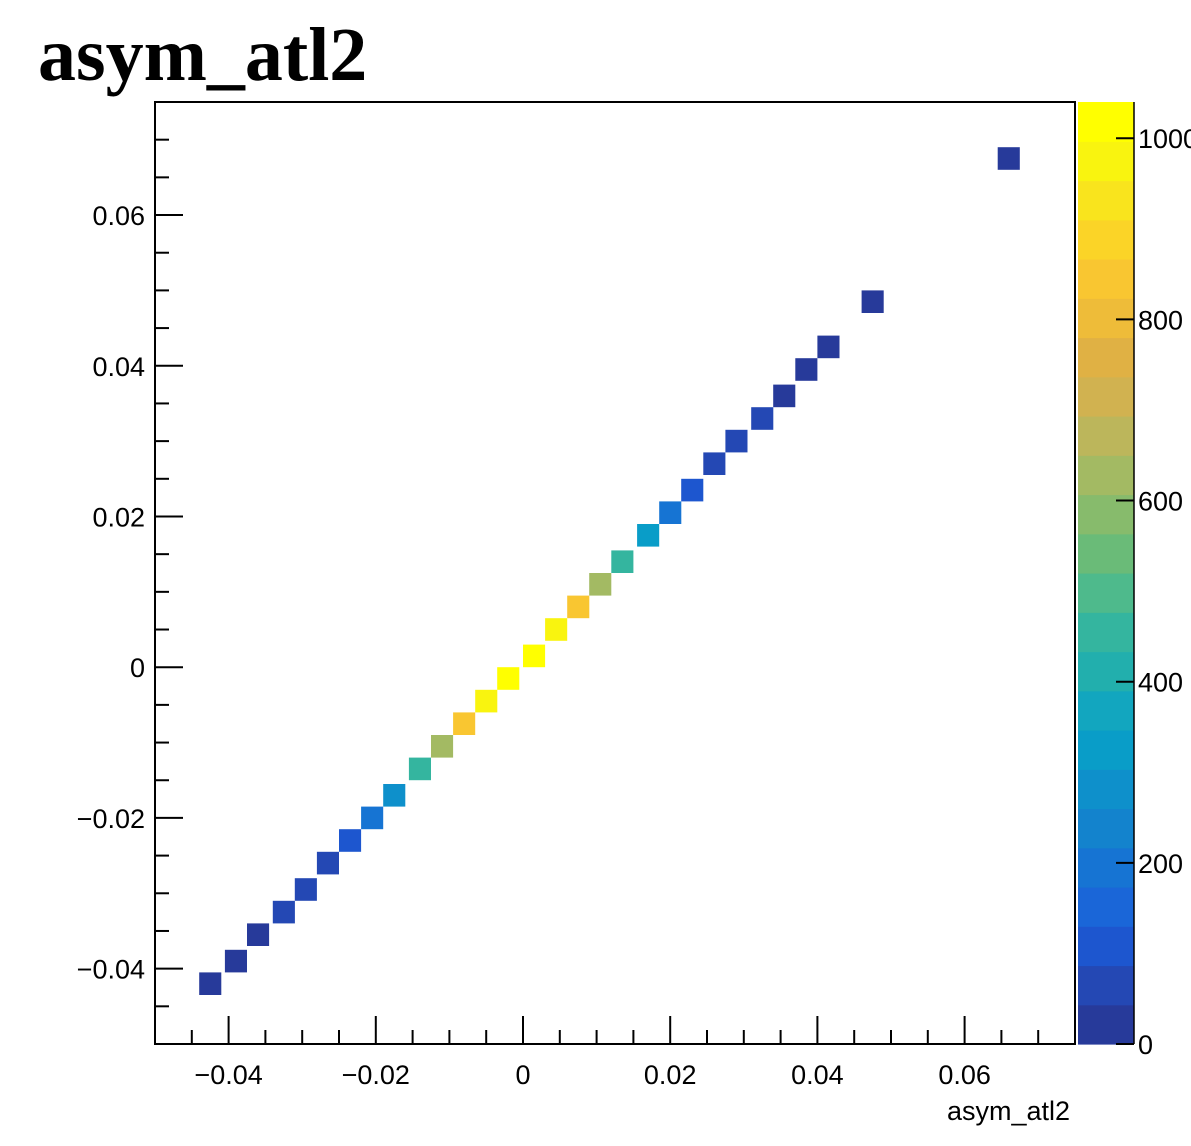  Describe the element at coordinates (633, 1053) in the screenshot. I see `x-axis: −0.04 −0.02 0 0.02 0.04 0.06` at that location.